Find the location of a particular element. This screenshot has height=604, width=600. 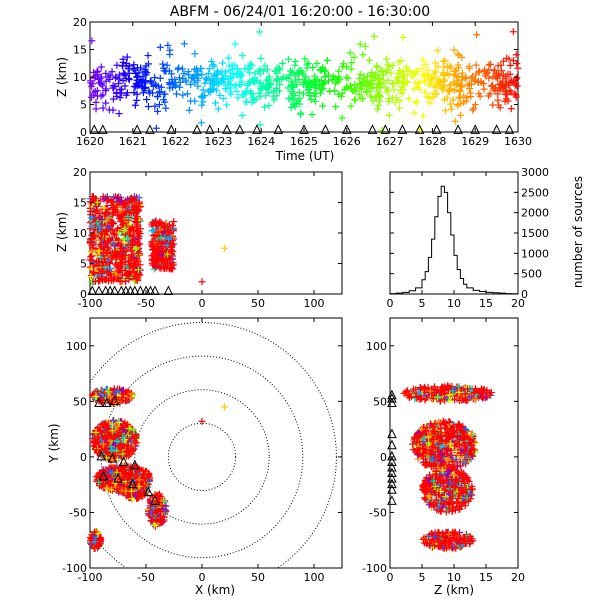

y-tick-label: 50 is located at coordinates (380, 401).